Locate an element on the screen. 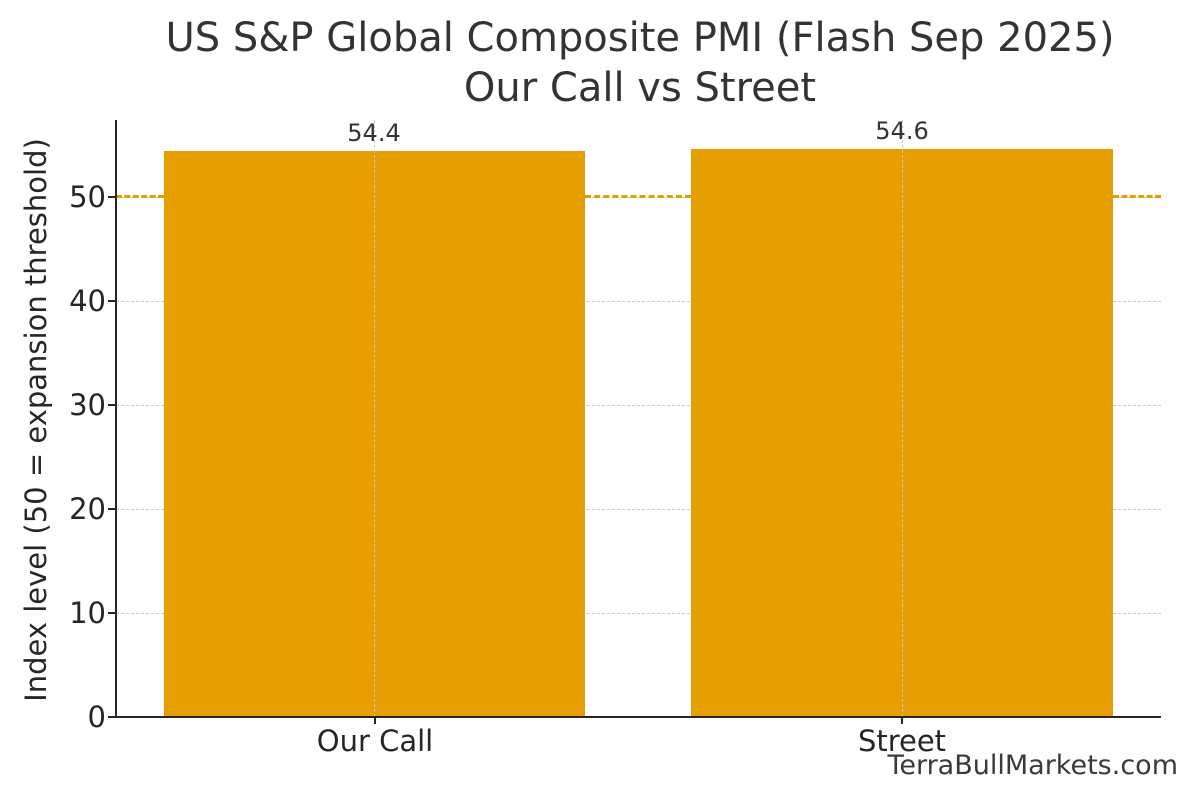  x-tick-our-call is located at coordinates (375, 720).